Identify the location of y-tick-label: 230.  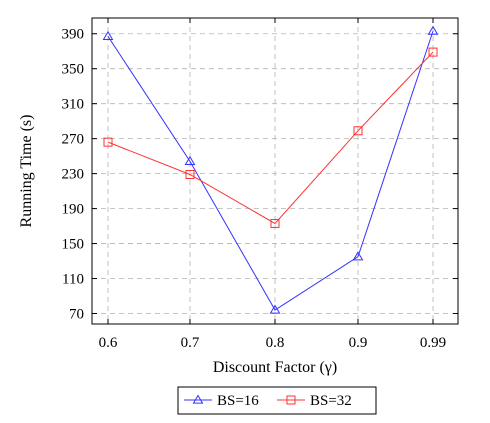
(73, 175).